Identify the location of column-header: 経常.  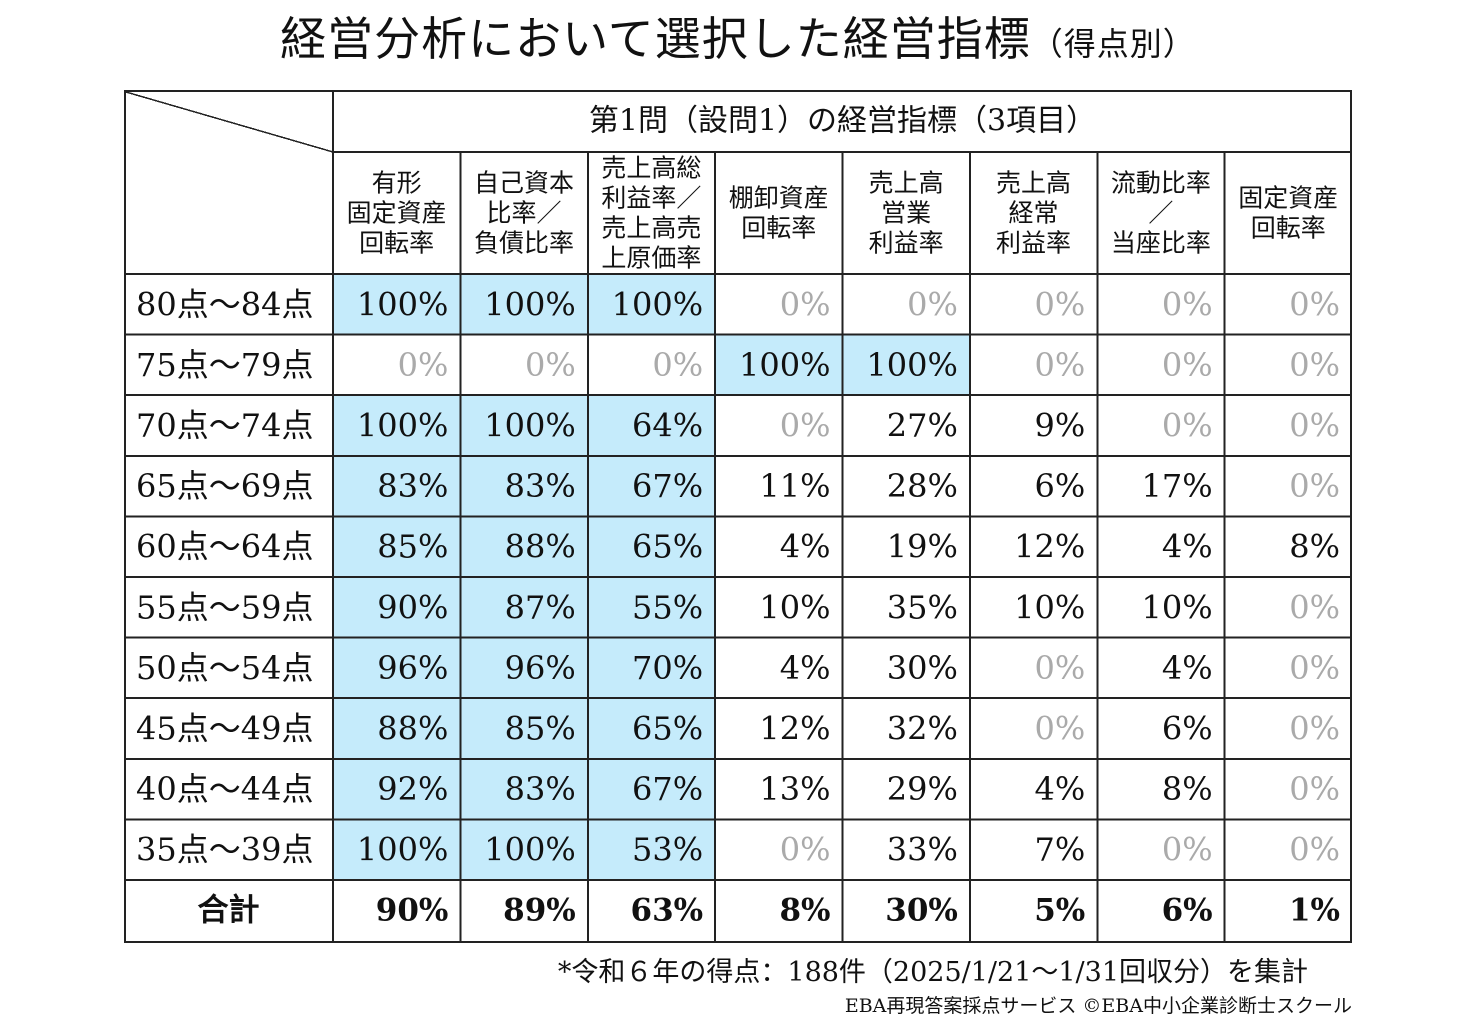
(1034, 213).